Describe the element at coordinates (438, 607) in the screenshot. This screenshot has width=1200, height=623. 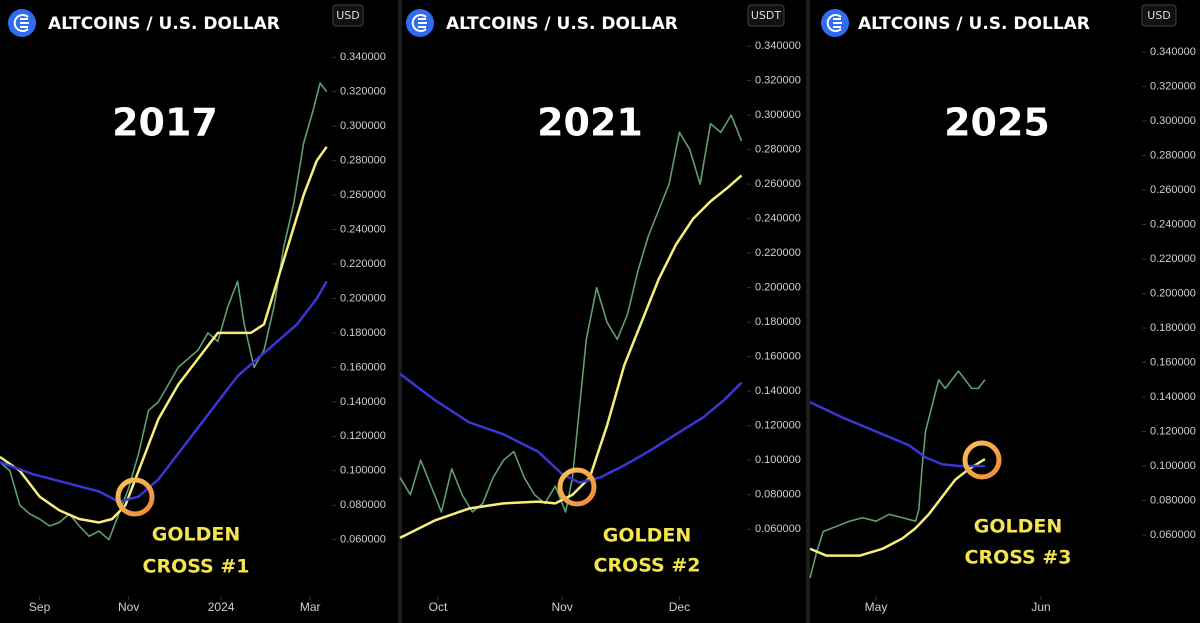
I see `x-tick-label: Oct` at that location.